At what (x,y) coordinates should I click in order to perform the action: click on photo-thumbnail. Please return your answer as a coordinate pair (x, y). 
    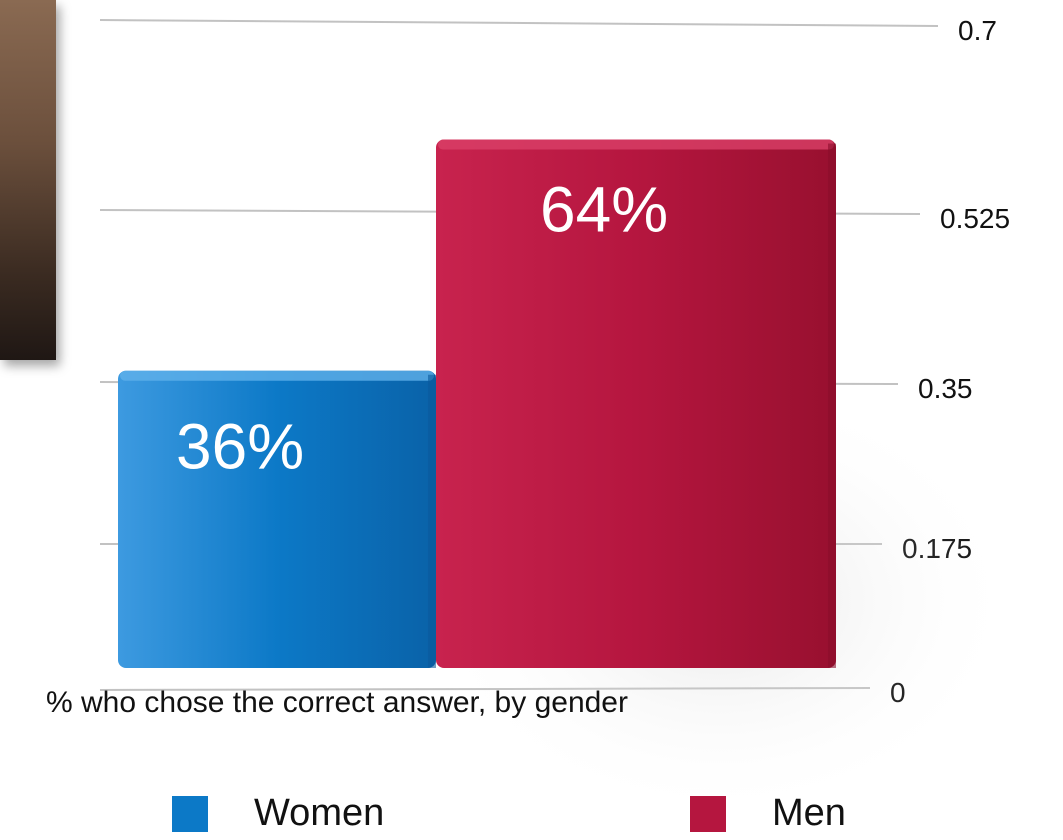
    Looking at the image, I should click on (28, 180).